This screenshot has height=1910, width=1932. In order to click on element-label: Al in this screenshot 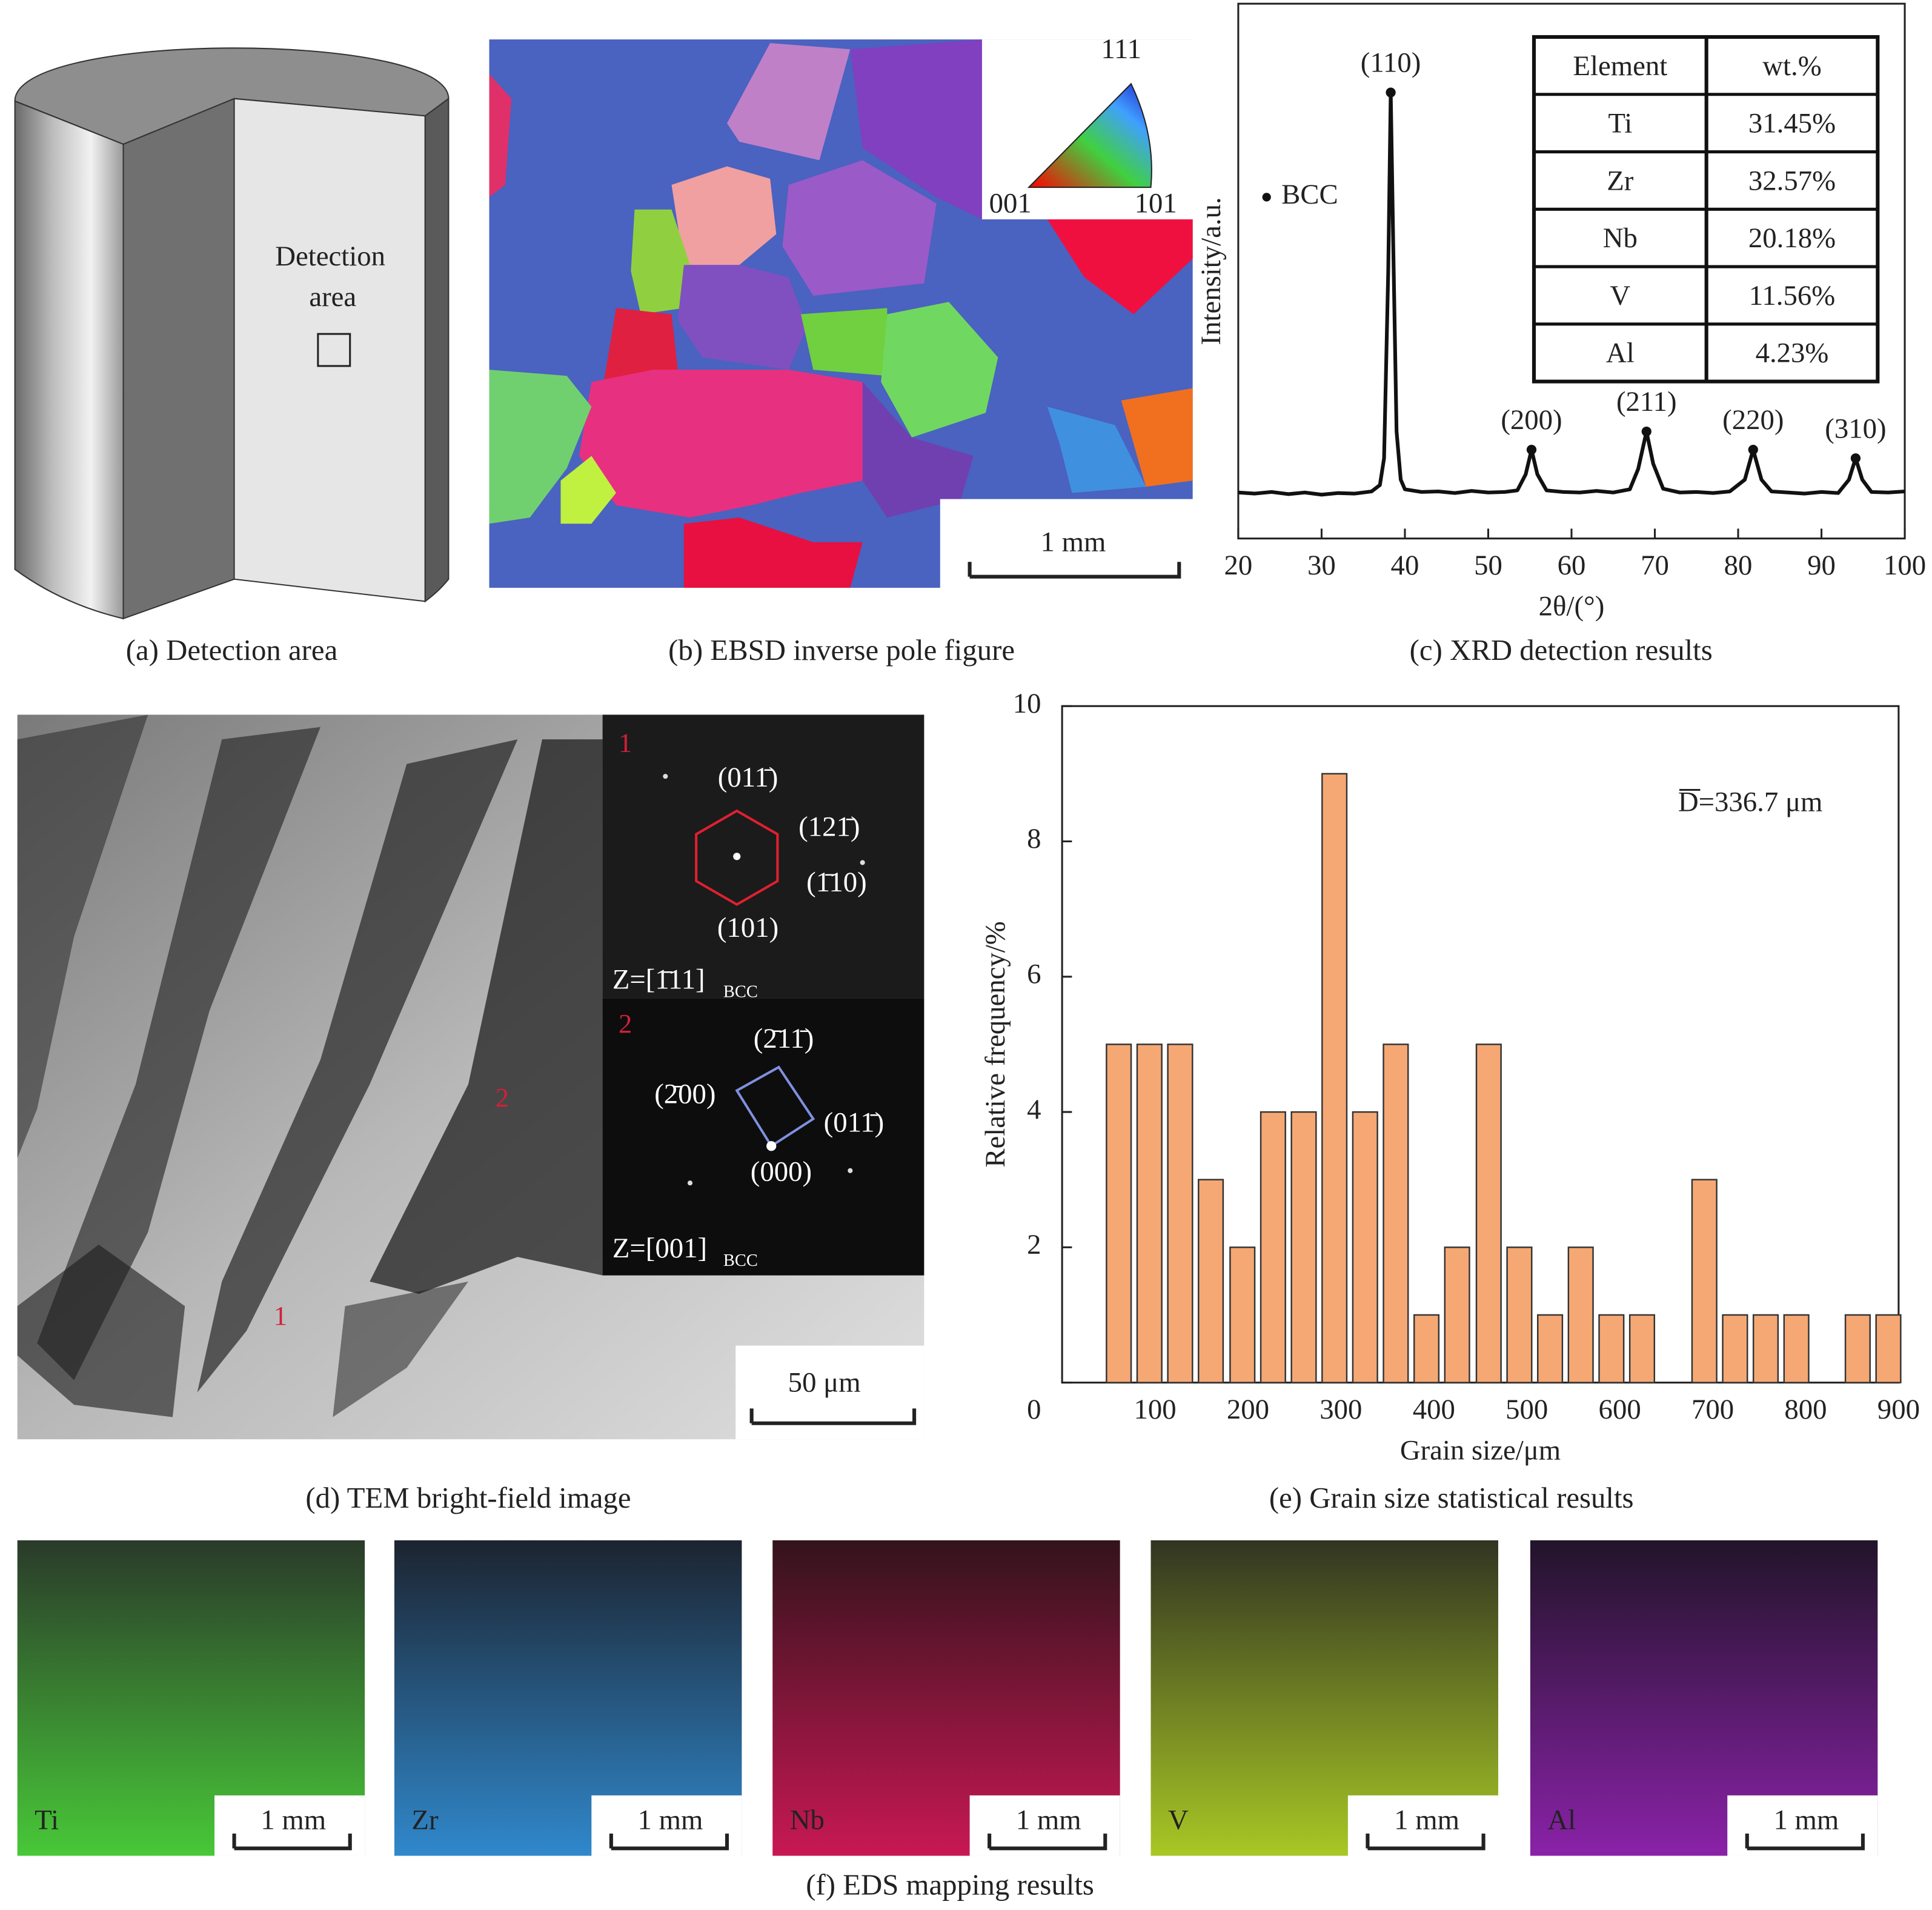, I will do `click(1561, 1819)`.